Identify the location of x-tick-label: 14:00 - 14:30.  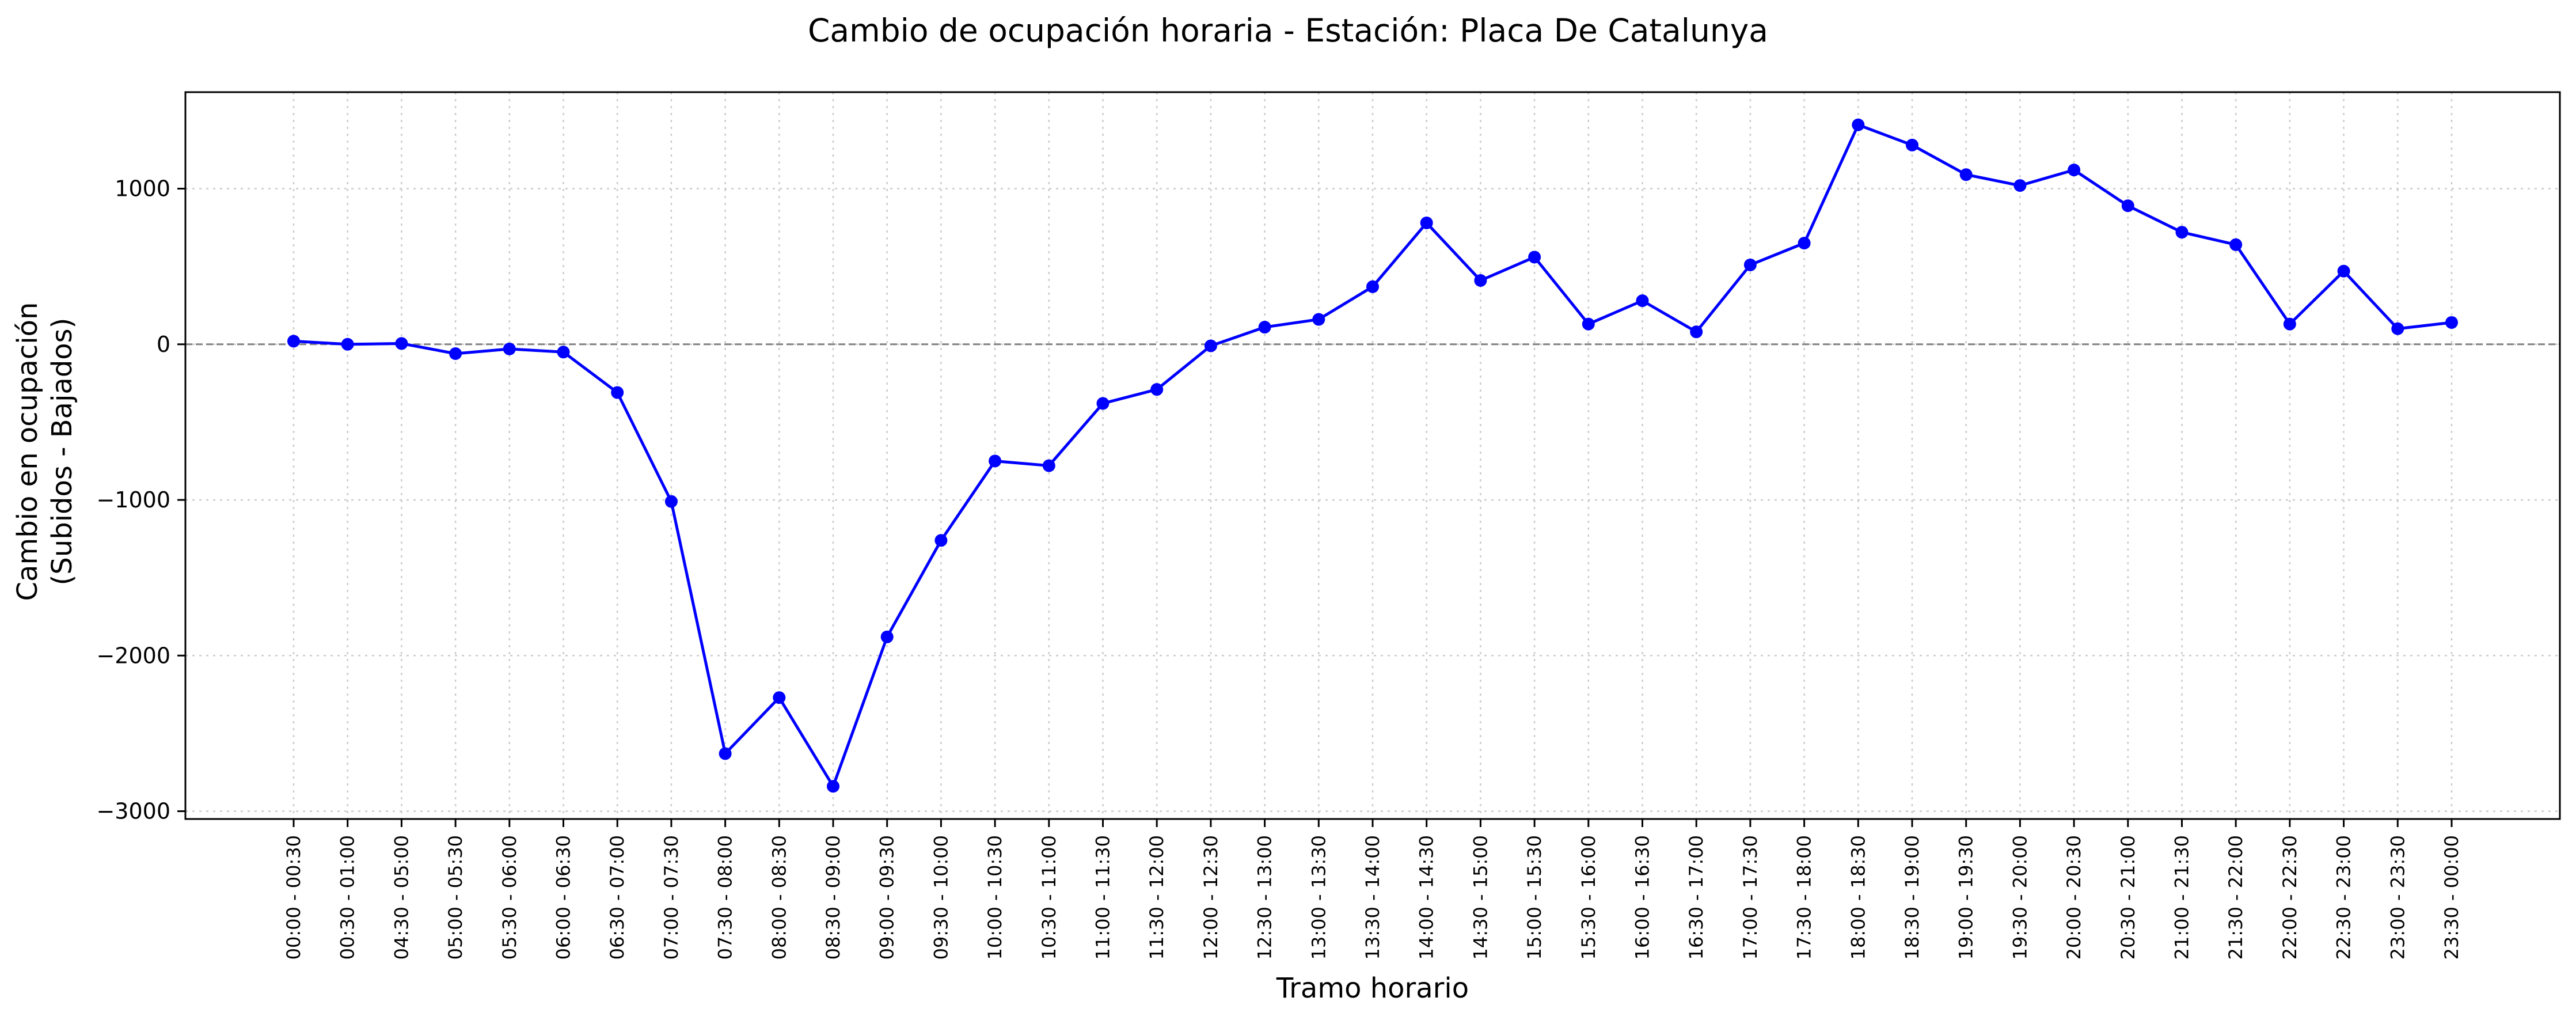
(1427, 898).